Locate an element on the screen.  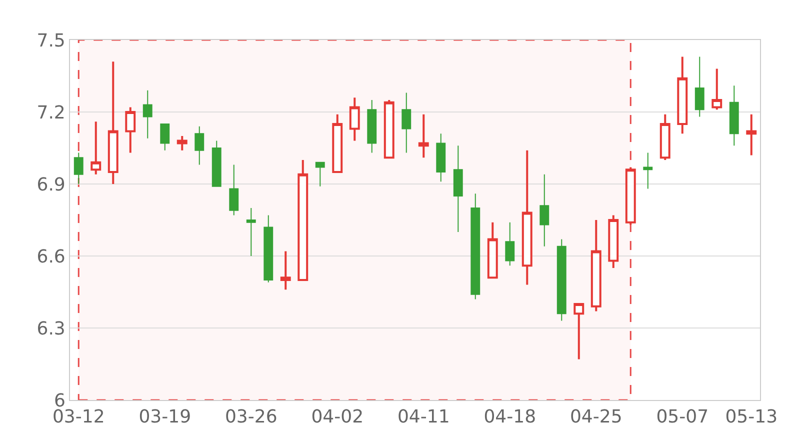
y-tick-label: 6.9 is located at coordinates (51, 185).